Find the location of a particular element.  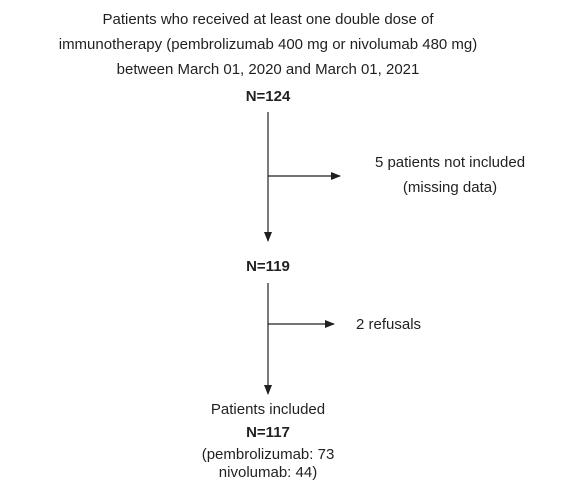

node-count: N=124 is located at coordinates (268, 96).